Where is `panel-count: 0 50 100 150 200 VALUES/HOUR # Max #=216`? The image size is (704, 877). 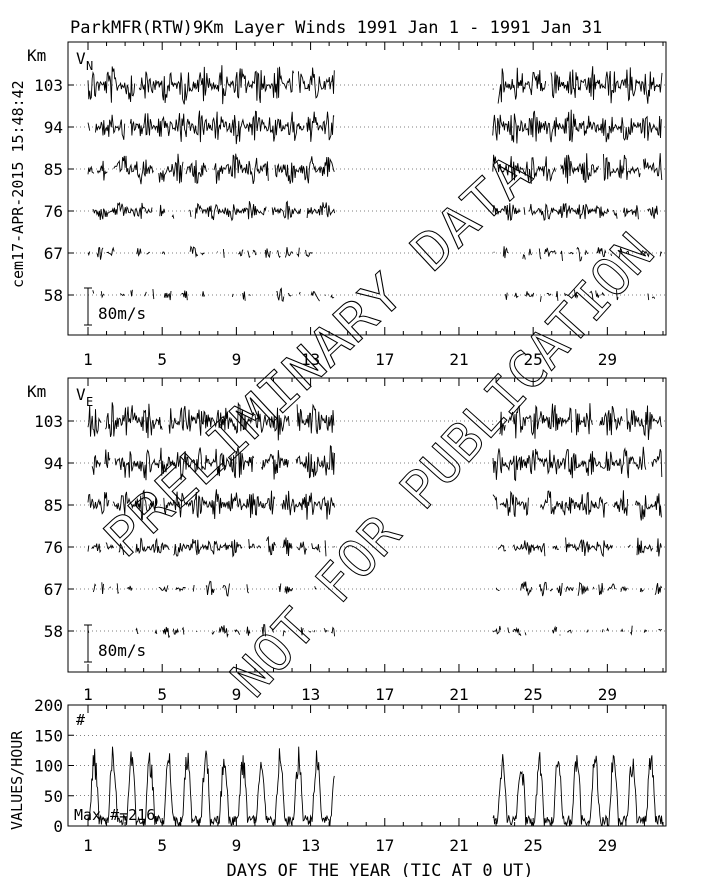
panel-count: 0 50 100 150 200 VALUES/HOUR # Max #=216 is located at coordinates (337, 766).